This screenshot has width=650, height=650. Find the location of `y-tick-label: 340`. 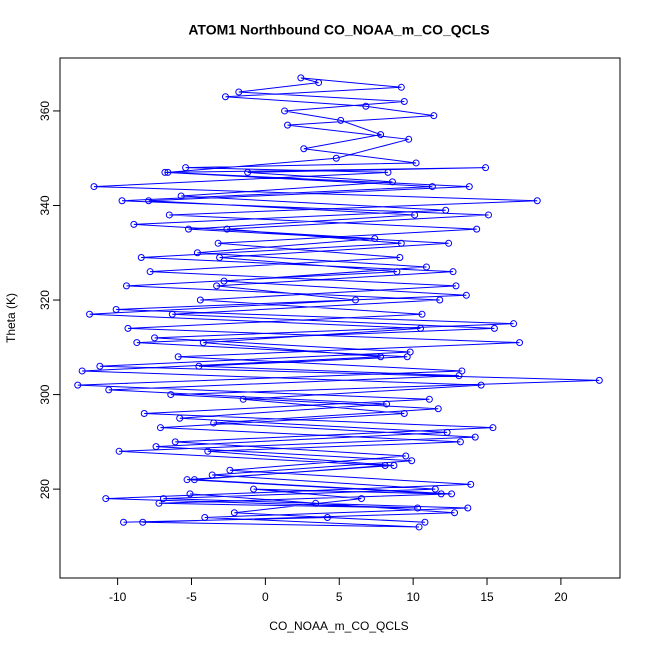

y-tick-label: 340 is located at coordinates (45, 205).